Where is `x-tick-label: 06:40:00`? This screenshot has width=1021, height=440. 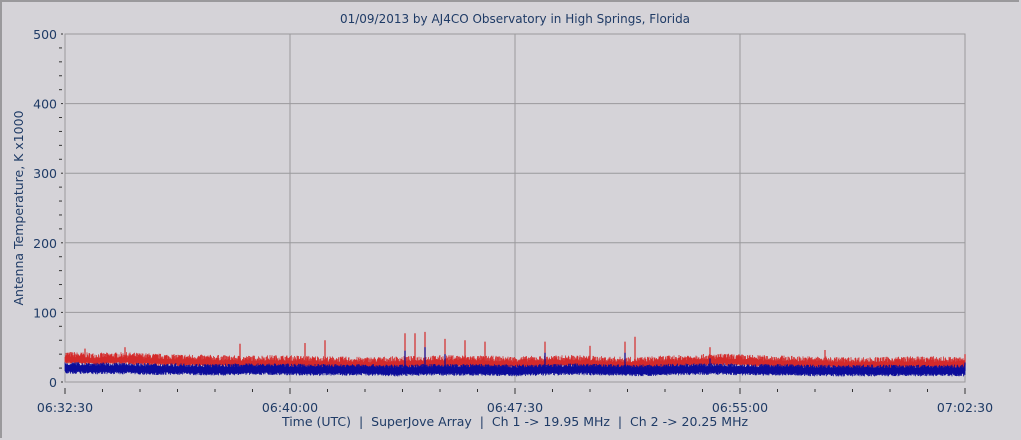 x-tick-label: 06:40:00 is located at coordinates (290, 407).